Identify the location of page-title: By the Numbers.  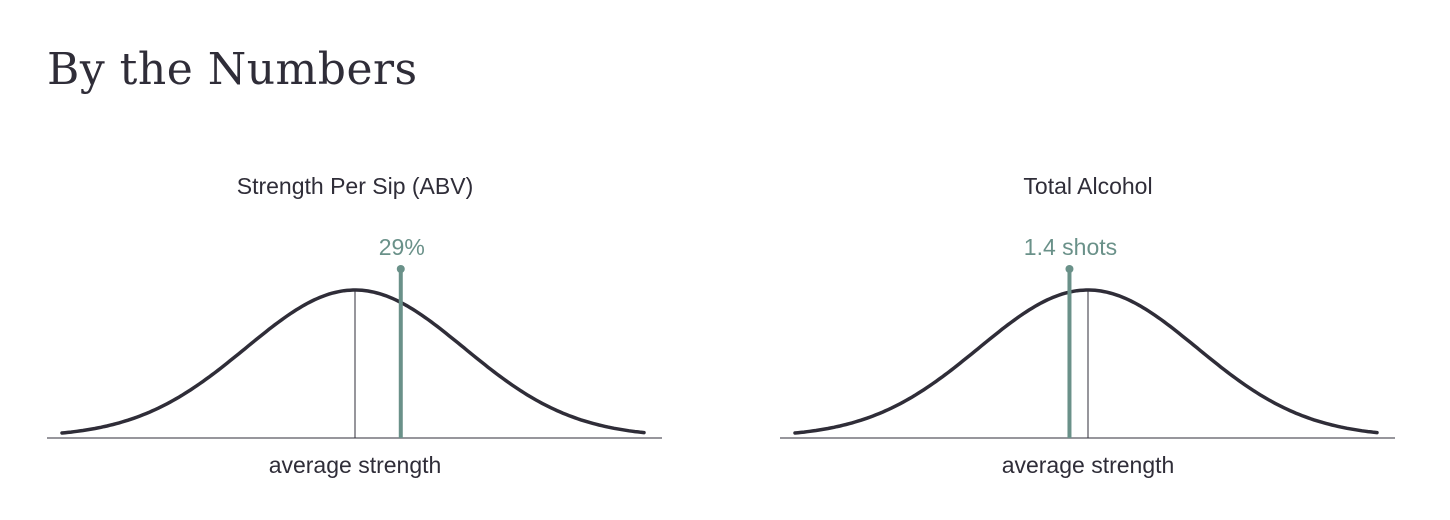
(232, 69).